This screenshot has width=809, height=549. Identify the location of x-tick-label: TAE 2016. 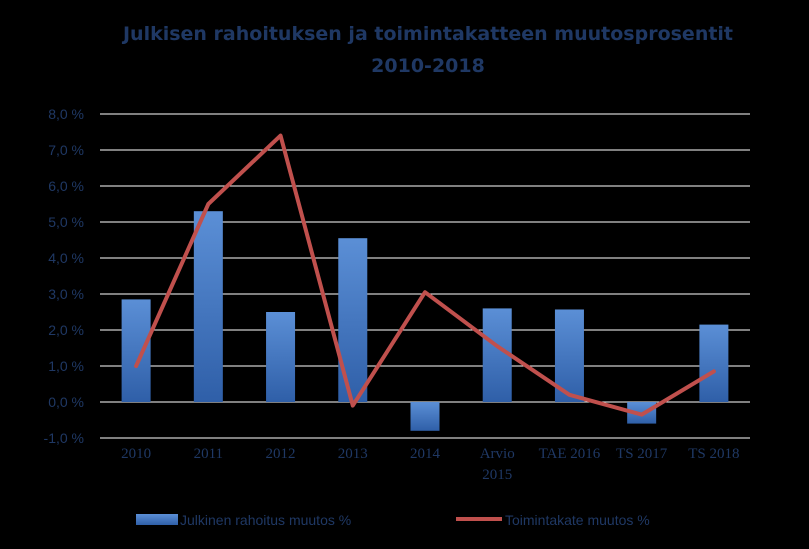
(570, 454).